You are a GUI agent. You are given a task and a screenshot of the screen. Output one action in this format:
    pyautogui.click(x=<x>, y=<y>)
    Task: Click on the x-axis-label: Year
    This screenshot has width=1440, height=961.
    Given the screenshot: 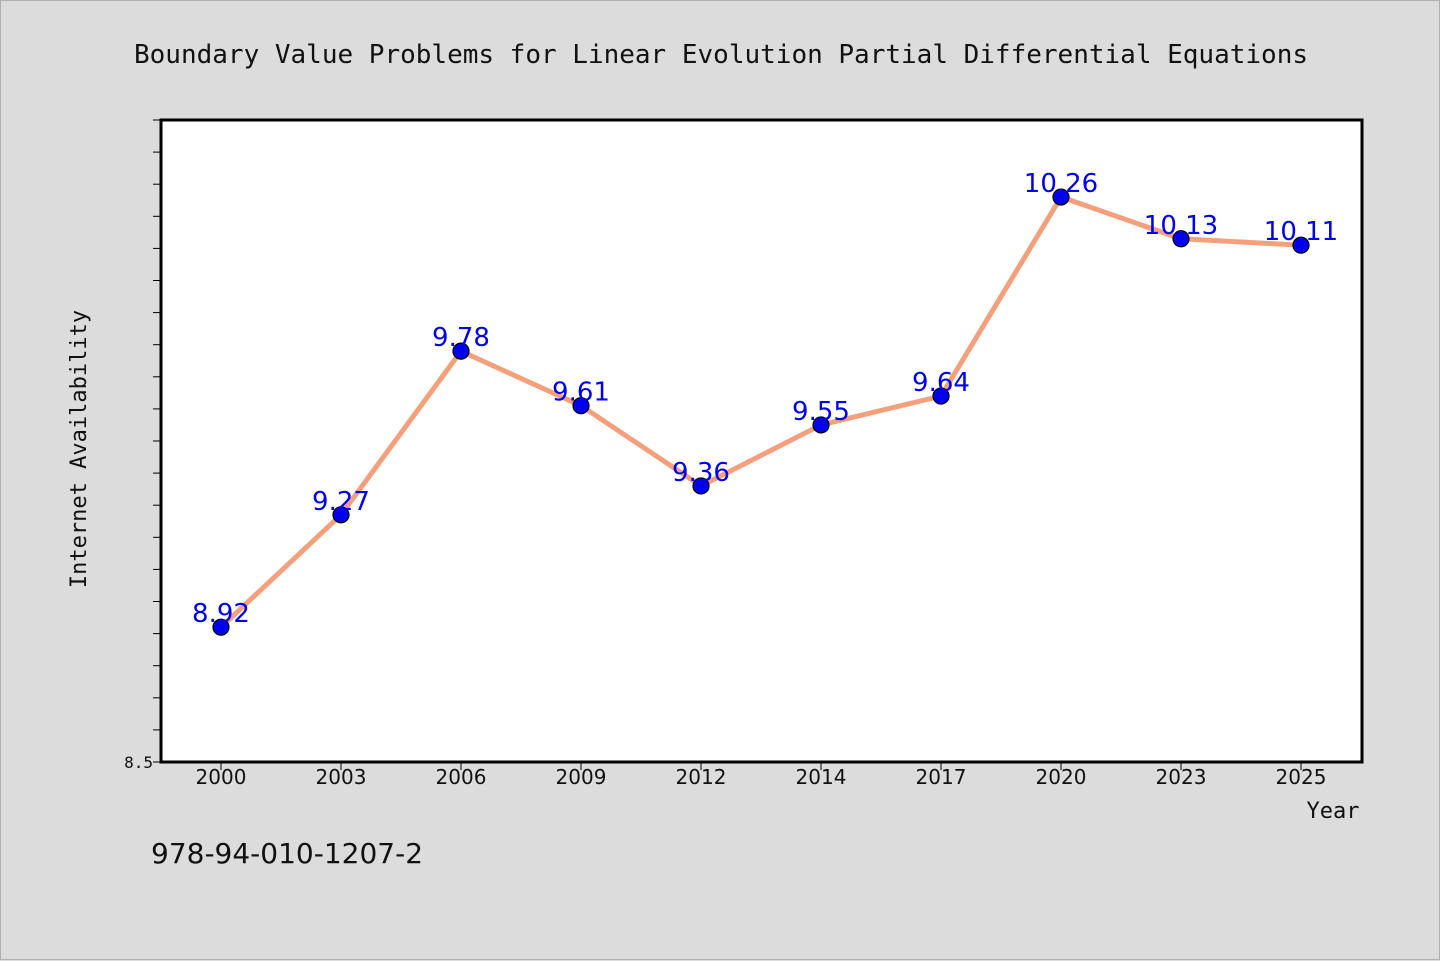 What is the action you would take?
    pyautogui.click(x=1333, y=811)
    